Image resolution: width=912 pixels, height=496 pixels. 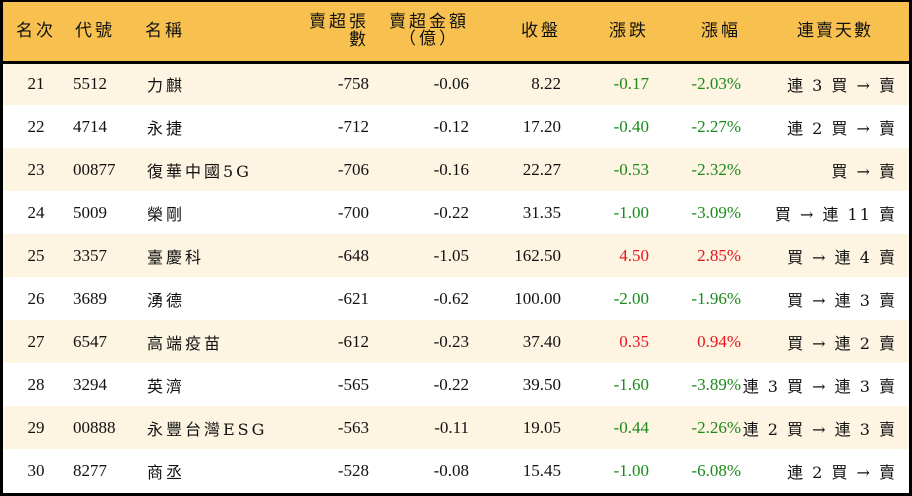 What do you see at coordinates (719, 255) in the screenshot?
I see `cell-change-pct: 2.85%` at bounding box center [719, 255].